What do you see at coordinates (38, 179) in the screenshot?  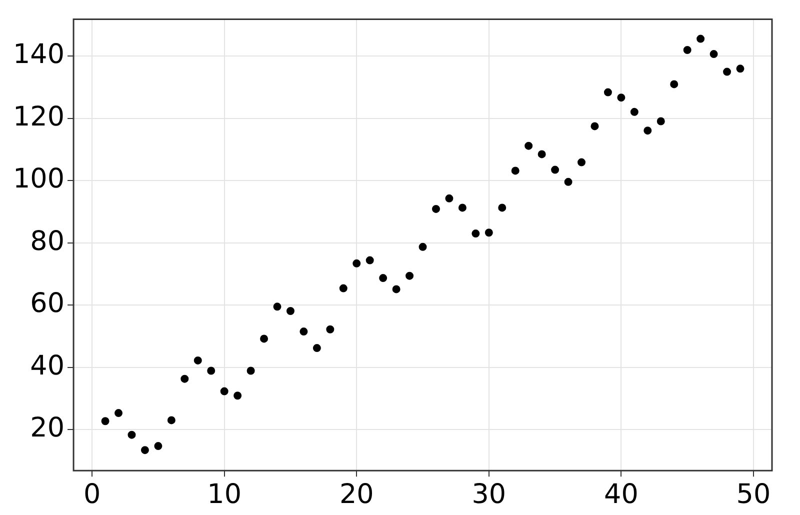 I see `y-tick-label: 100` at bounding box center [38, 179].